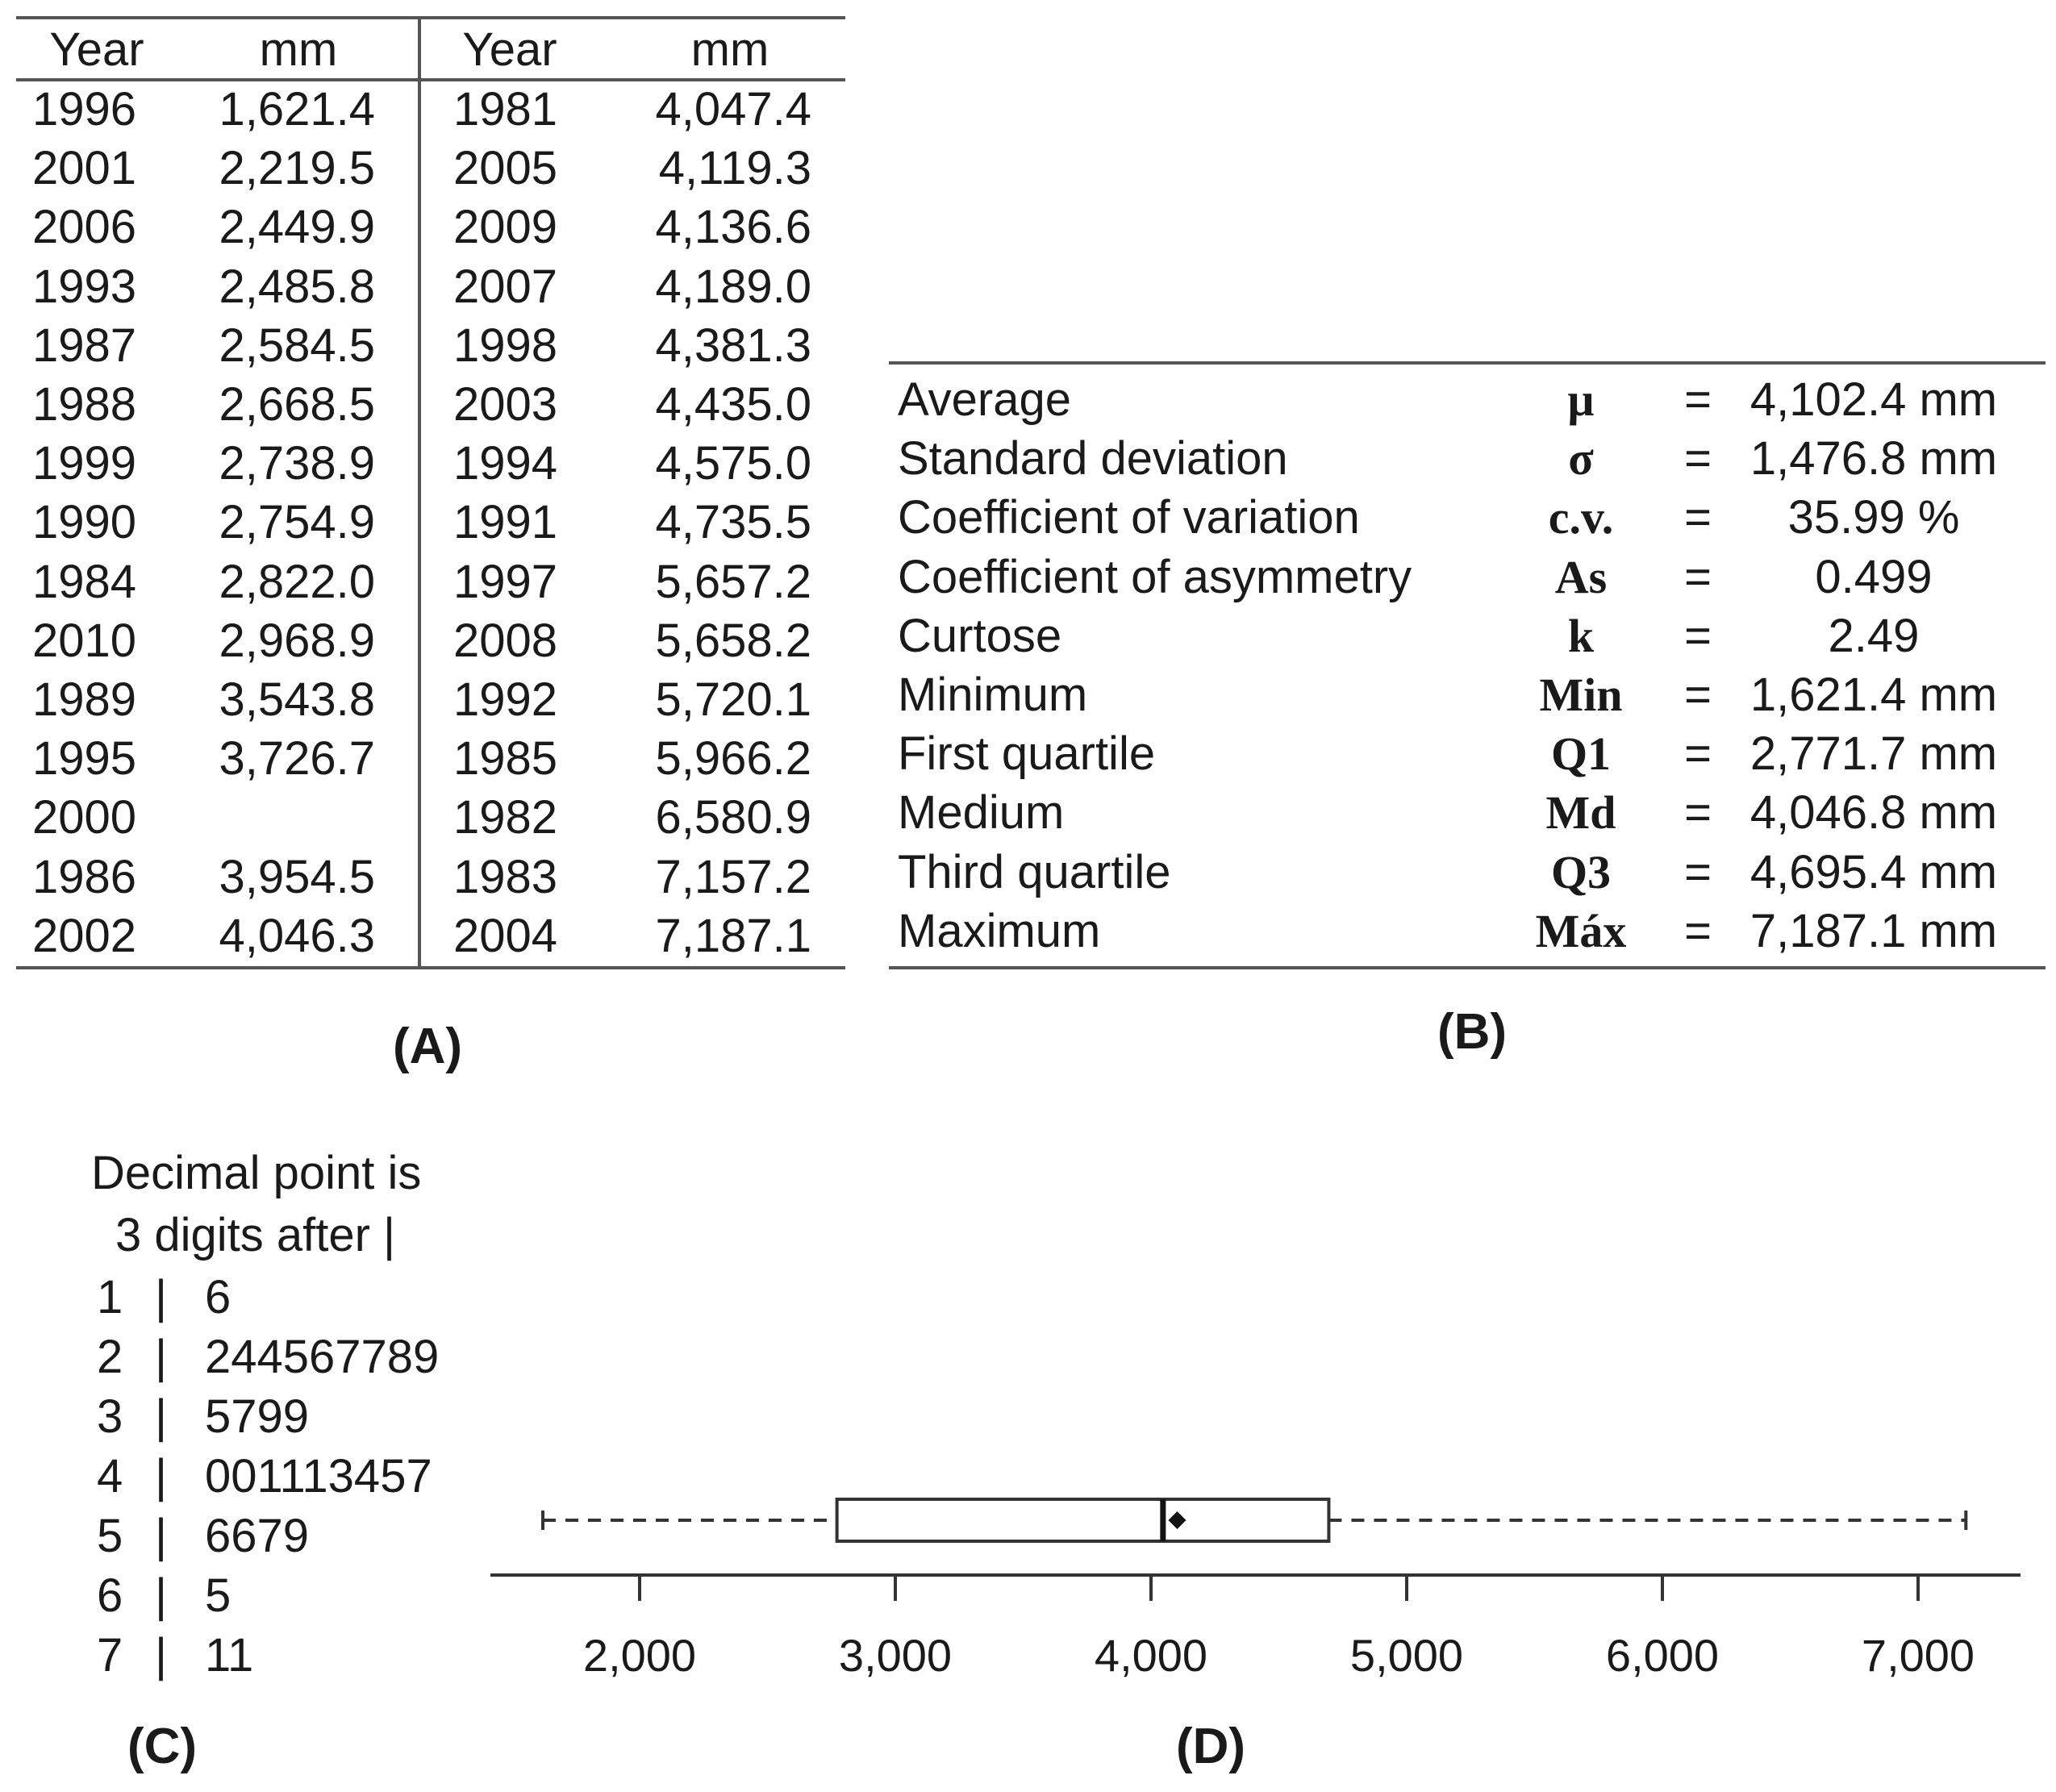  I want to click on table-a-year-cell: 1987, so click(84, 345).